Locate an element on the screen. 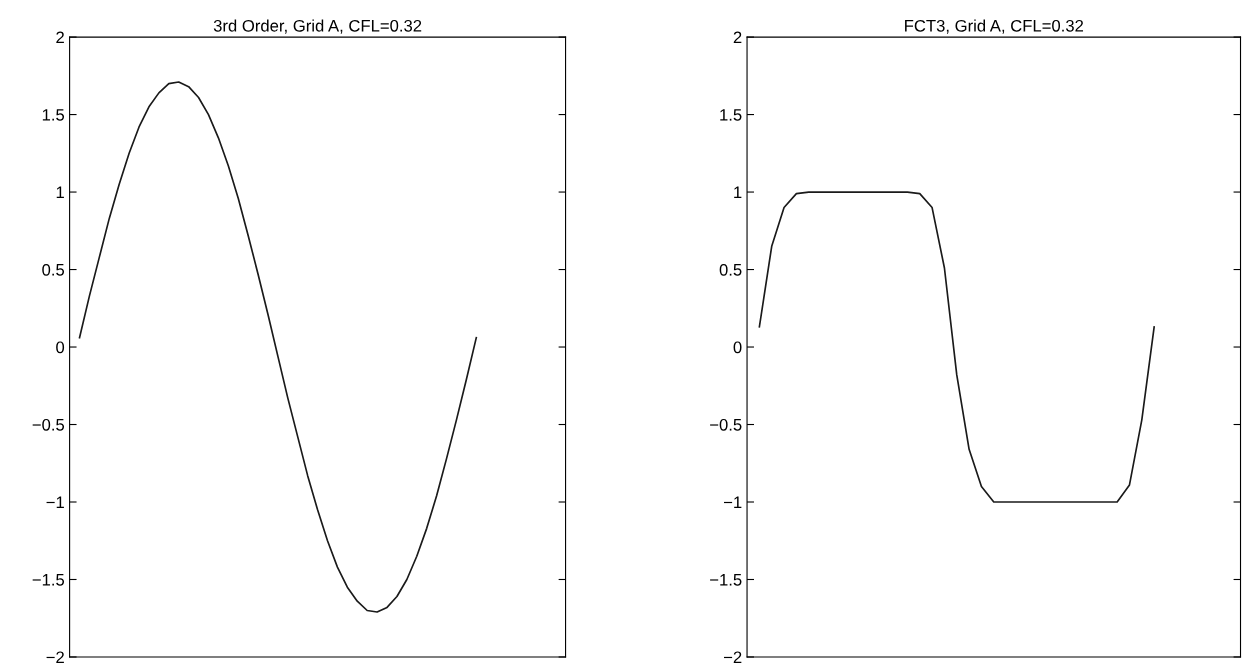  chart-title: 3rd Order, Grid A, CFL=0.32 is located at coordinates (317, 26).